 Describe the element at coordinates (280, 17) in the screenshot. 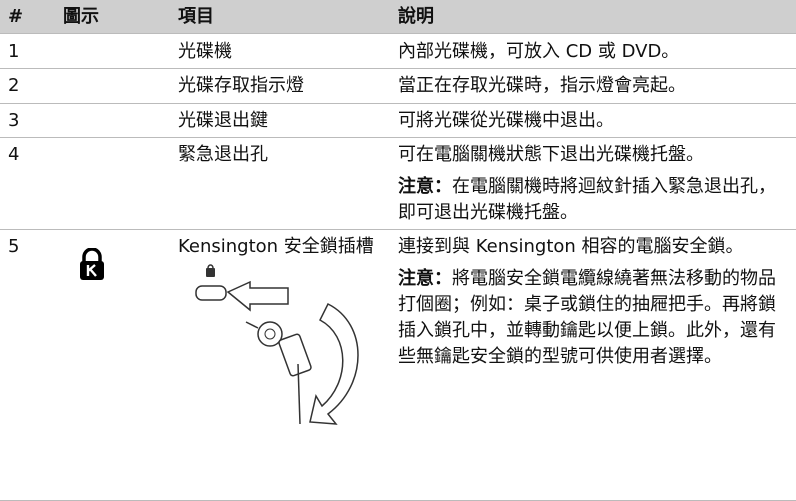

I see `header-cell: 項目` at that location.